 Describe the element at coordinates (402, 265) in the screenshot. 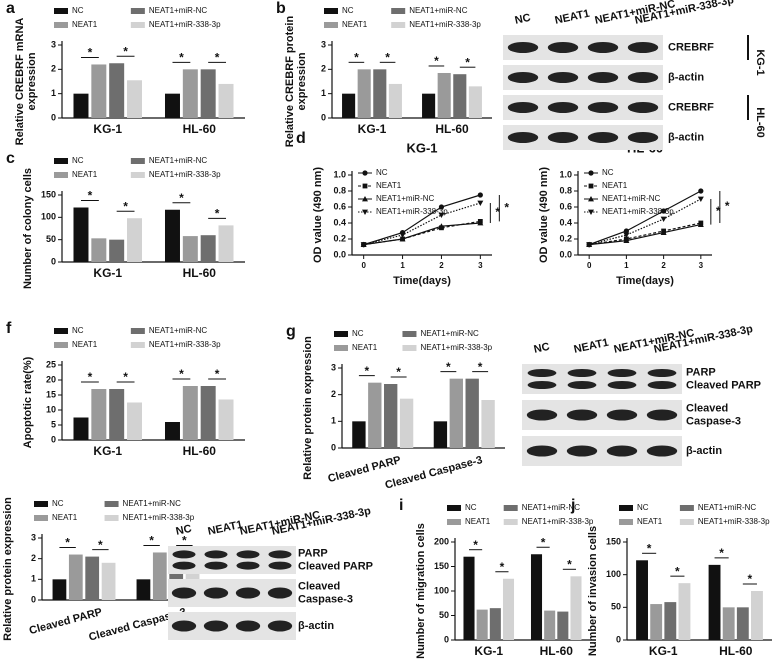

I see `x-tick-label: 1` at that location.